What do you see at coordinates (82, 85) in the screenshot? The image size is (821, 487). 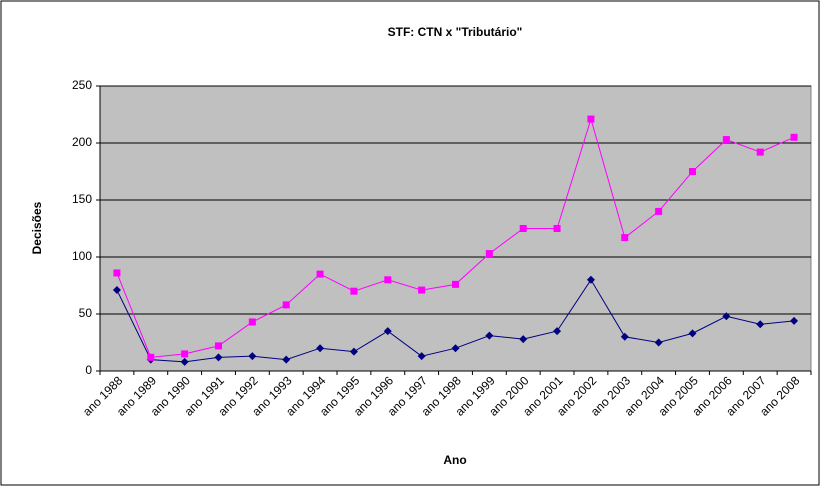 I see `y-tick-label: 250` at bounding box center [82, 85].